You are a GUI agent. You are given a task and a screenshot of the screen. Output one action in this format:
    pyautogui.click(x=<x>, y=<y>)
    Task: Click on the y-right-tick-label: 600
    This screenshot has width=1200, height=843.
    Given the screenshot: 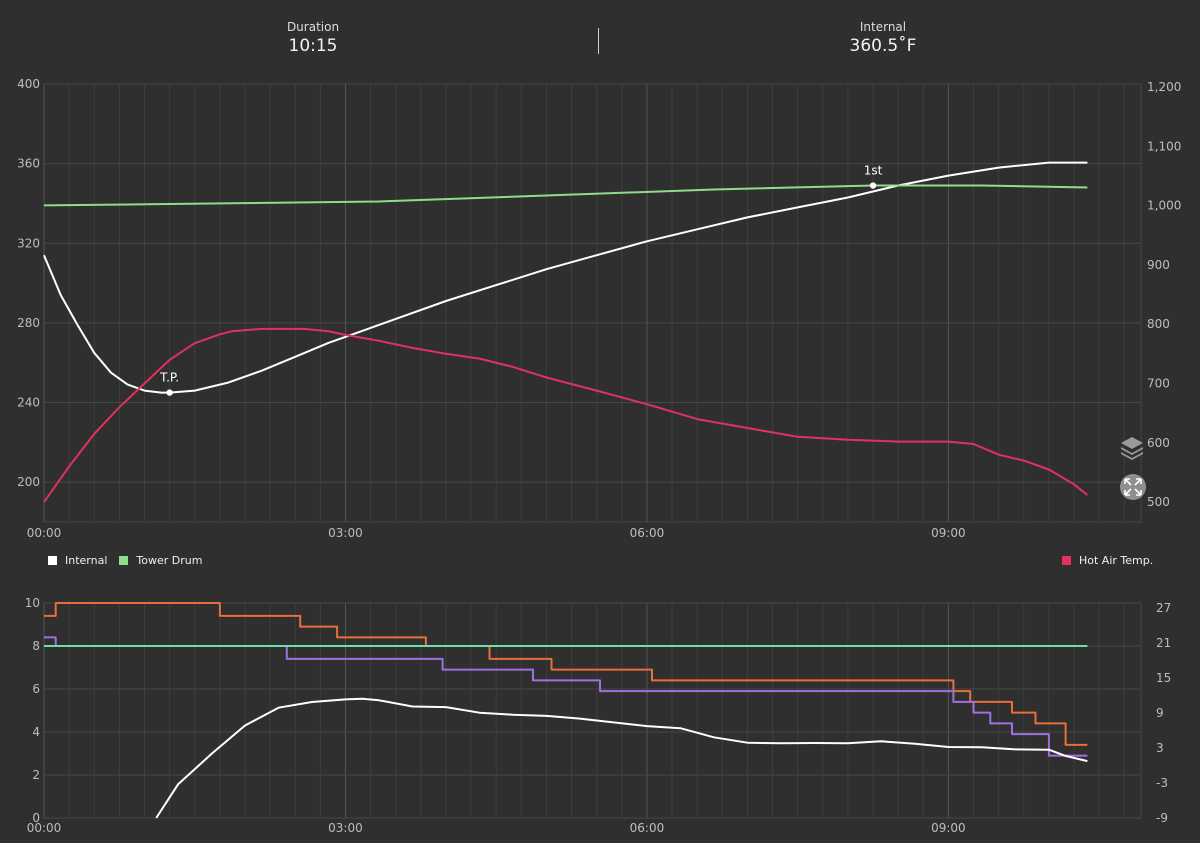 What is the action you would take?
    pyautogui.click(x=1158, y=443)
    